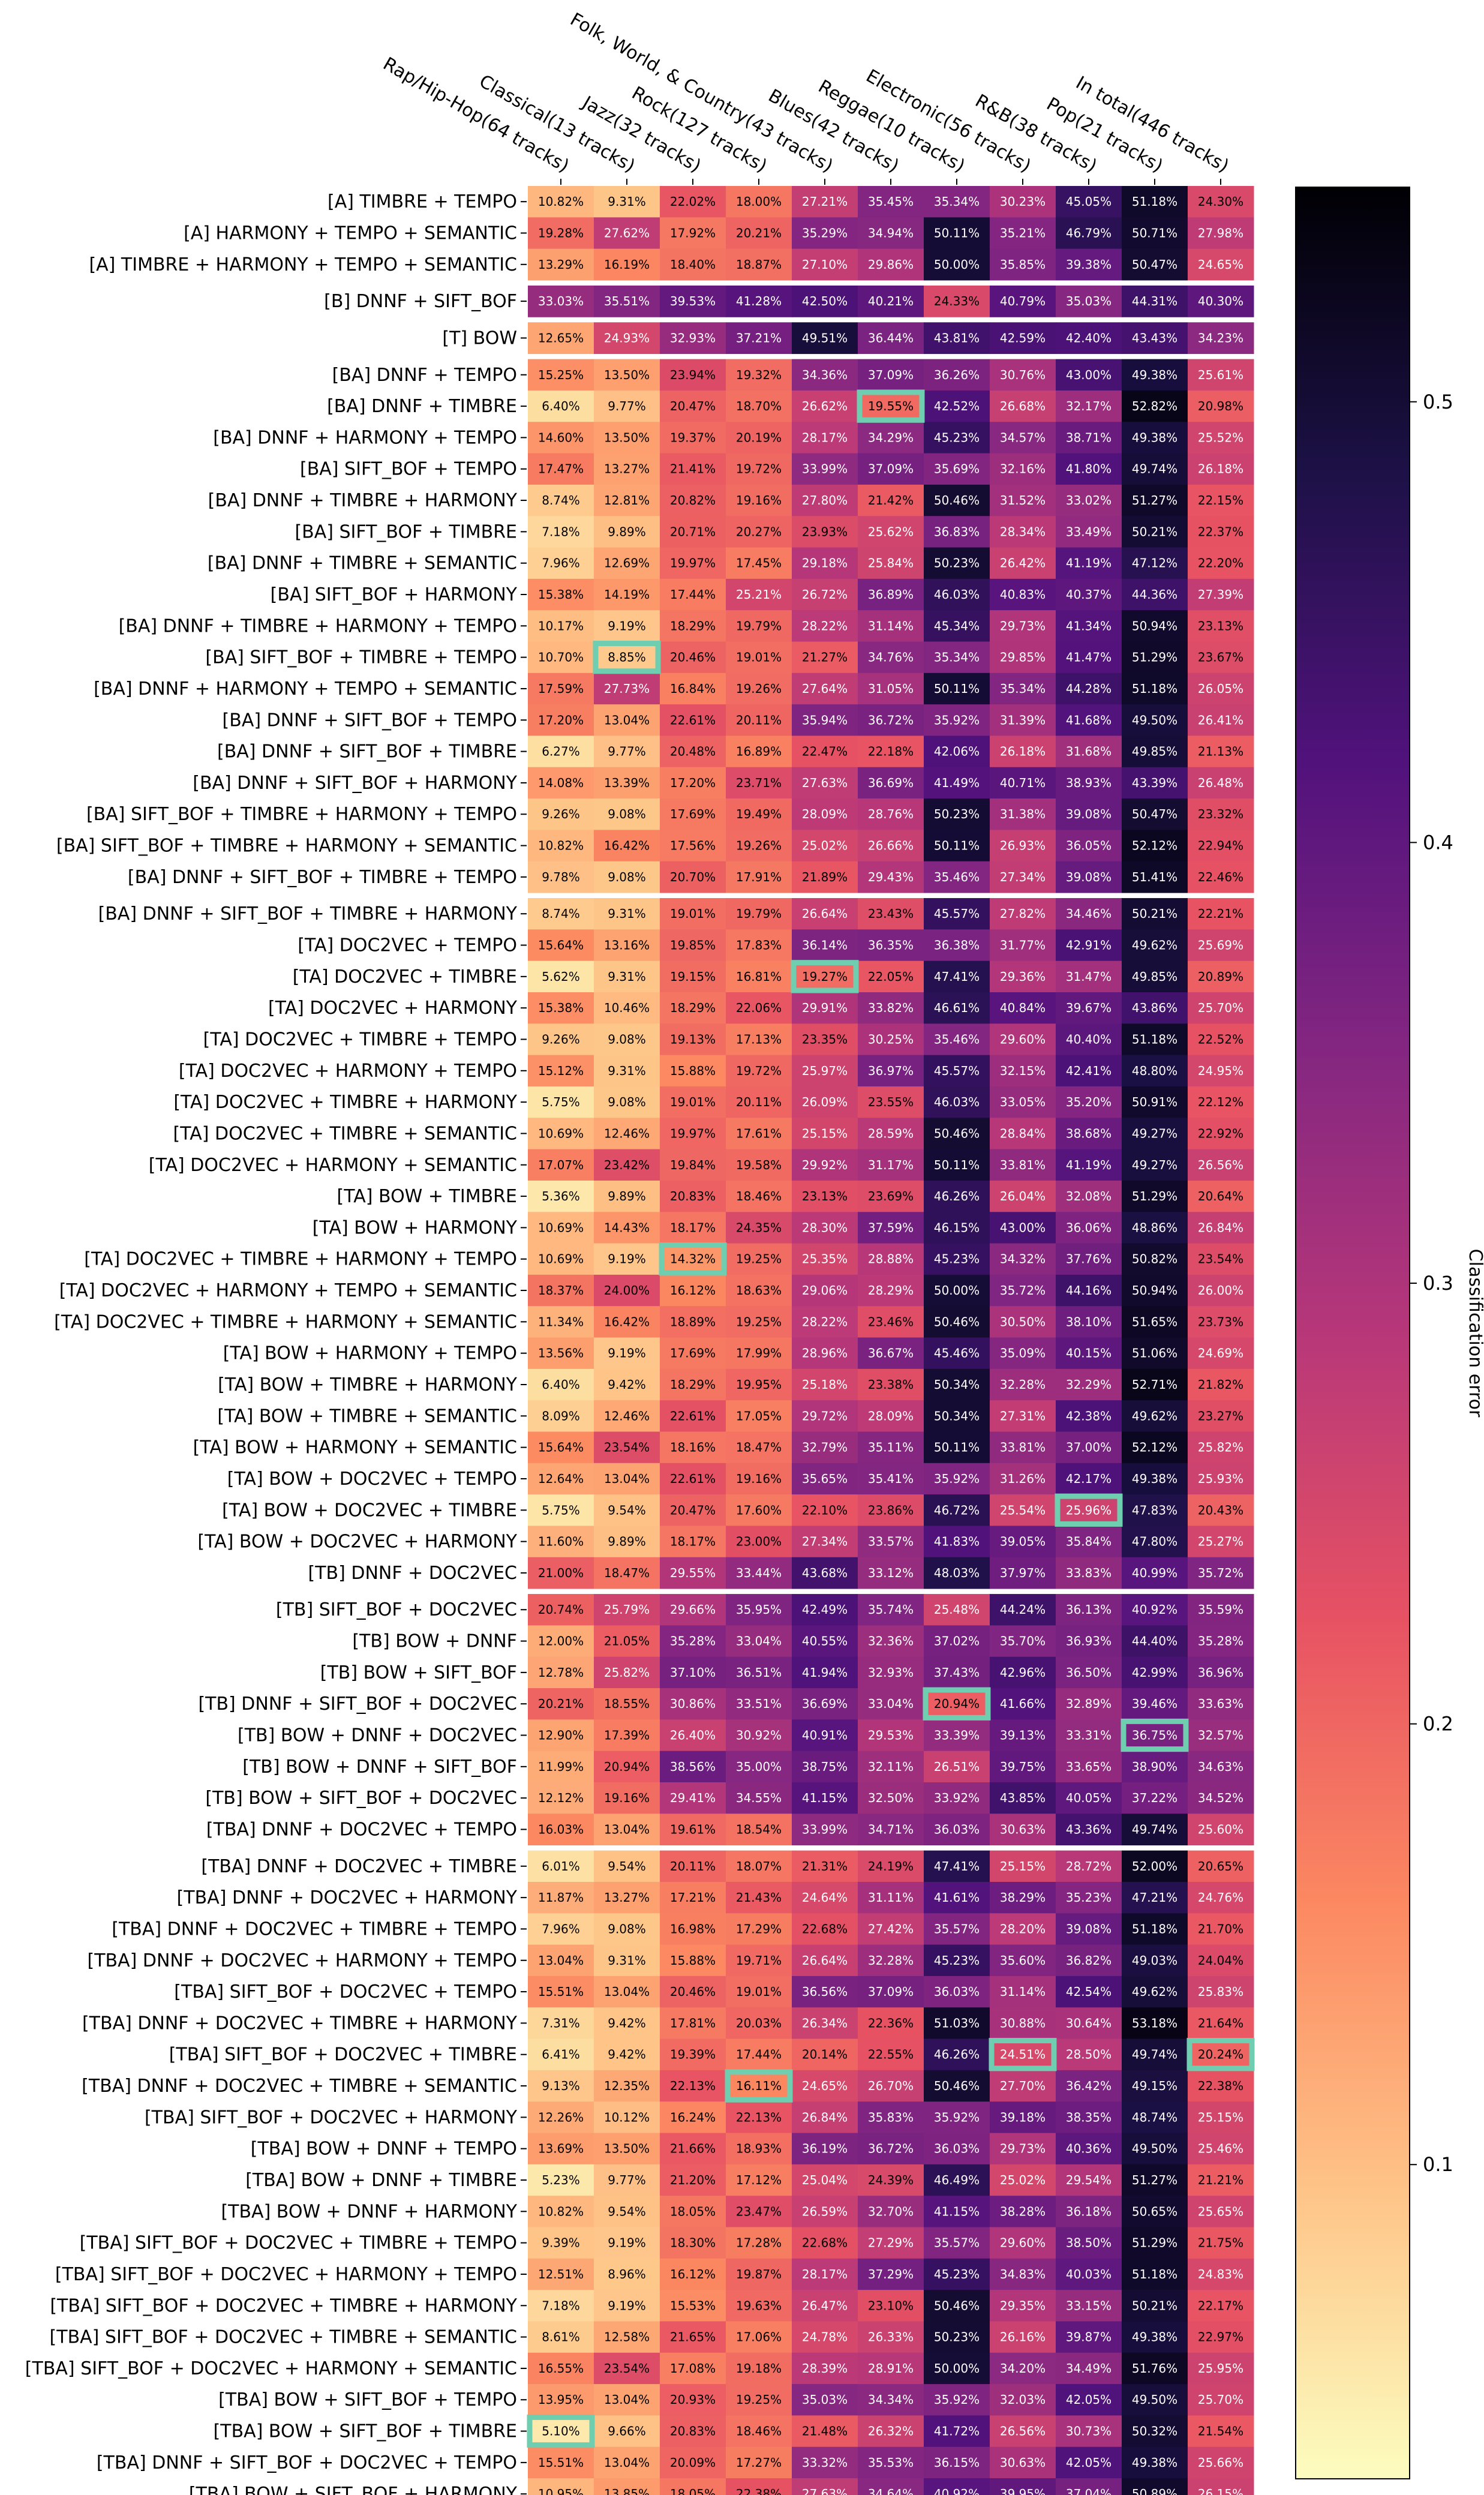 The width and height of the screenshot is (1484, 2495). What do you see at coordinates (891, 2086) in the screenshot?
I see `cell-value-label: 26.70%` at bounding box center [891, 2086].